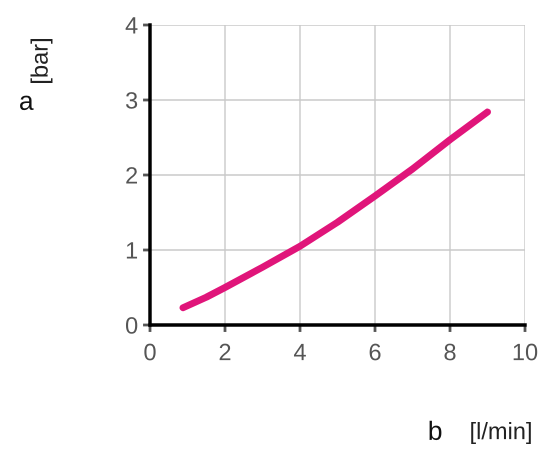 The width and height of the screenshot is (548, 450). I want to click on y-tick-label: 3, so click(132, 100).